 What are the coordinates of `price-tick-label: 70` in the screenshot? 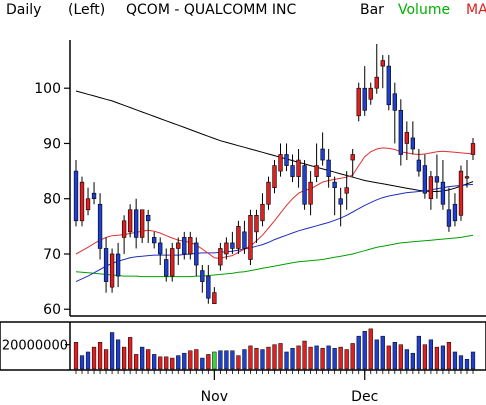 It's located at (52, 255).